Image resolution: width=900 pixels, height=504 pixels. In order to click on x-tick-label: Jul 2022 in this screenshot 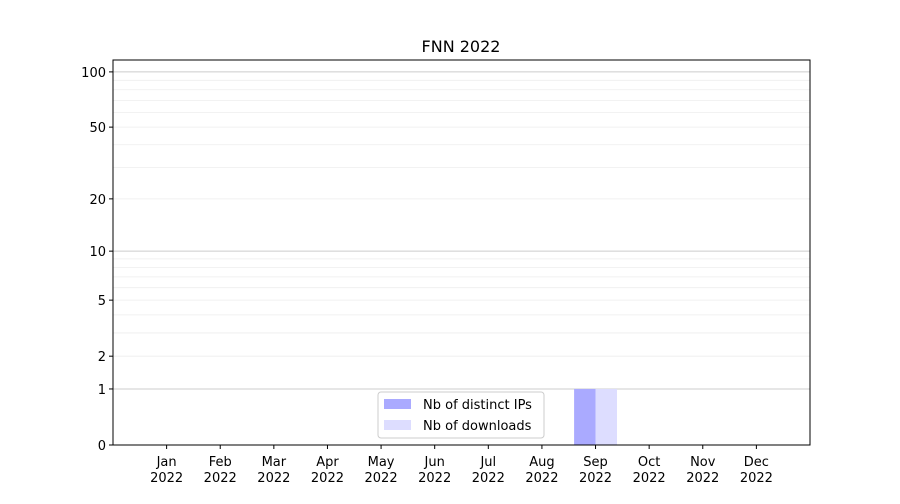, I will do `click(488, 470)`.